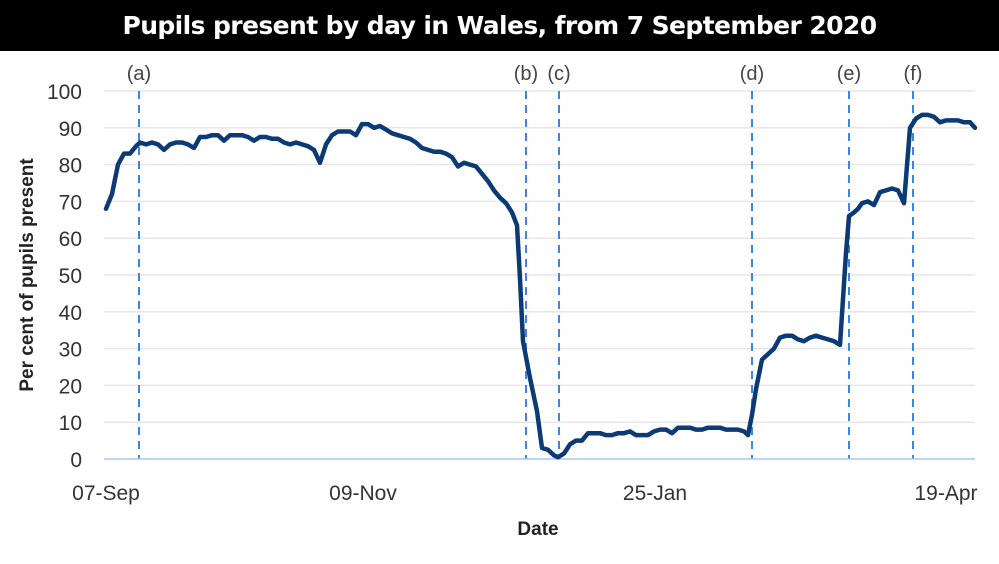 The height and width of the screenshot is (564, 999). What do you see at coordinates (526, 74) in the screenshot?
I see `event-label: (b)` at bounding box center [526, 74].